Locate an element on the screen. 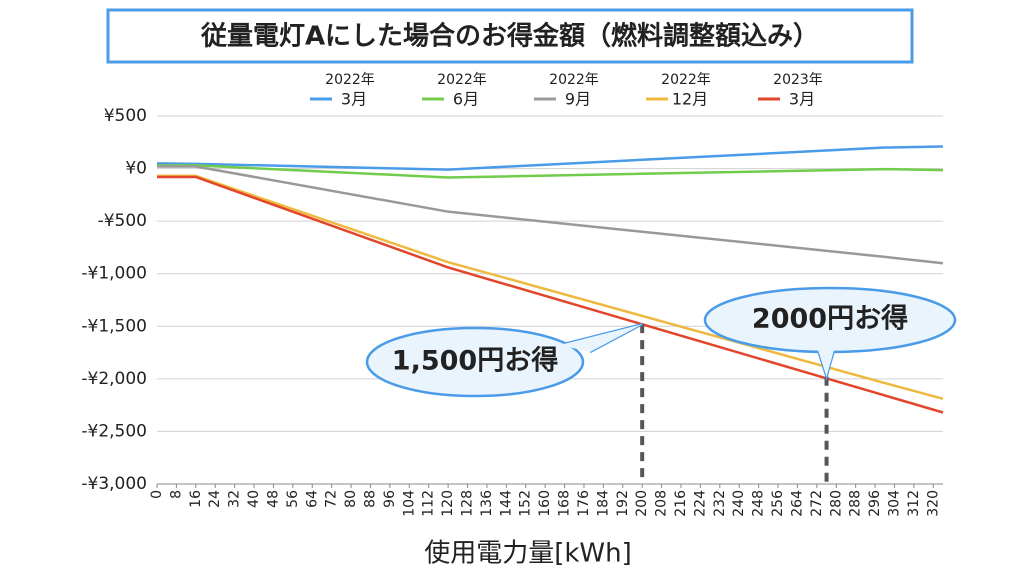 The height and width of the screenshot is (580, 1024). y-tick-label: -¥1,500 is located at coordinates (114, 326).